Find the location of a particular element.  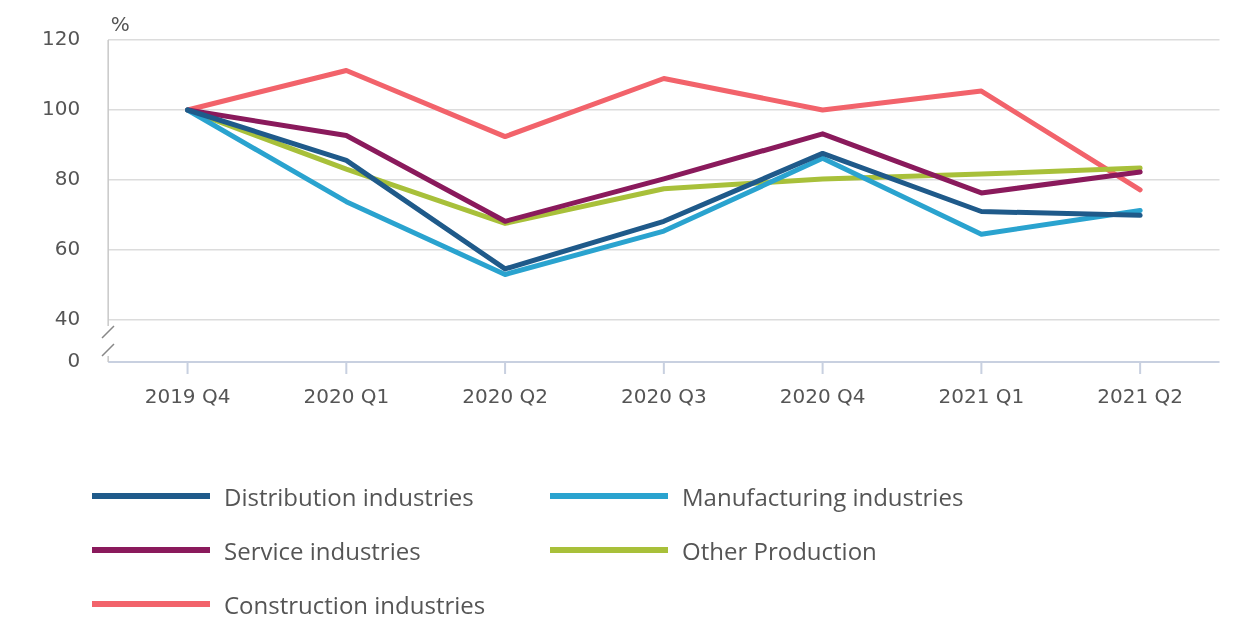

text: 0 is located at coordinates (74, 360).